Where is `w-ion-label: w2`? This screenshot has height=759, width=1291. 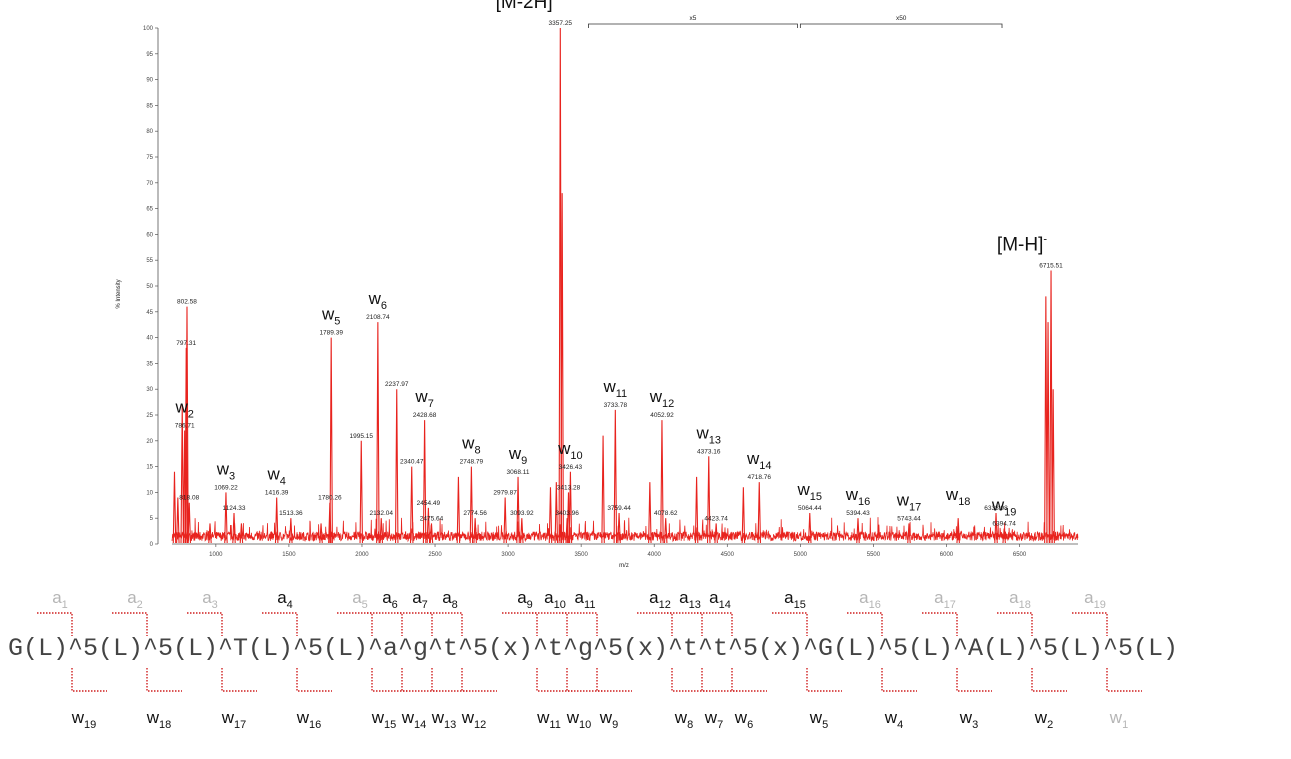
w-ion-label: w2 is located at coordinates (183, 408).